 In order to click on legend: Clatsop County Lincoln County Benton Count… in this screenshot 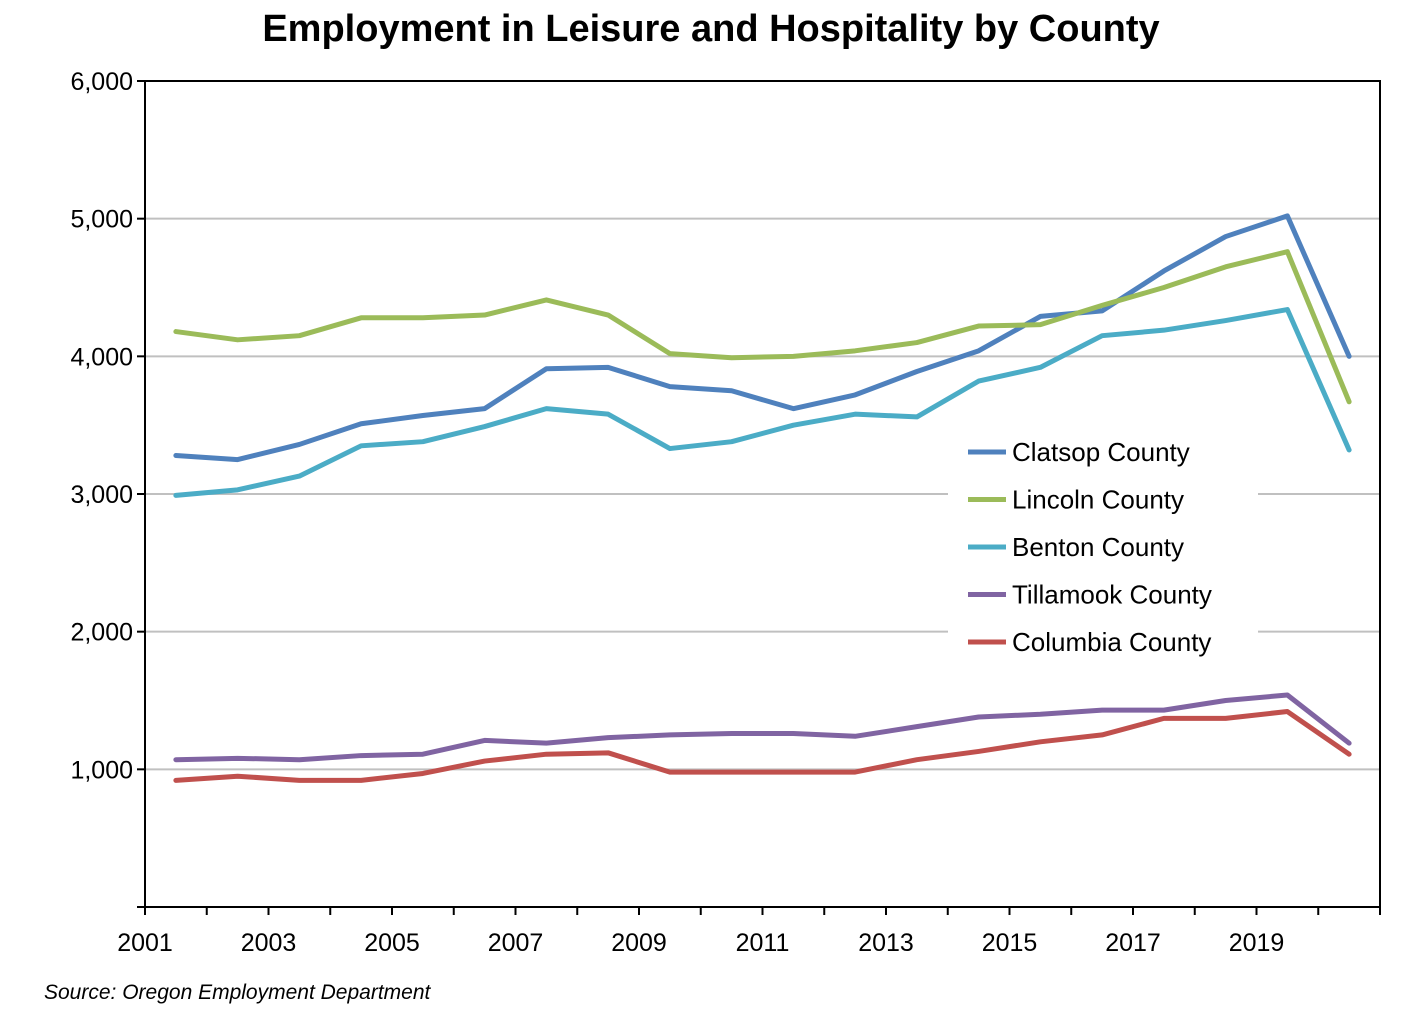, I will do `click(1103, 548)`.